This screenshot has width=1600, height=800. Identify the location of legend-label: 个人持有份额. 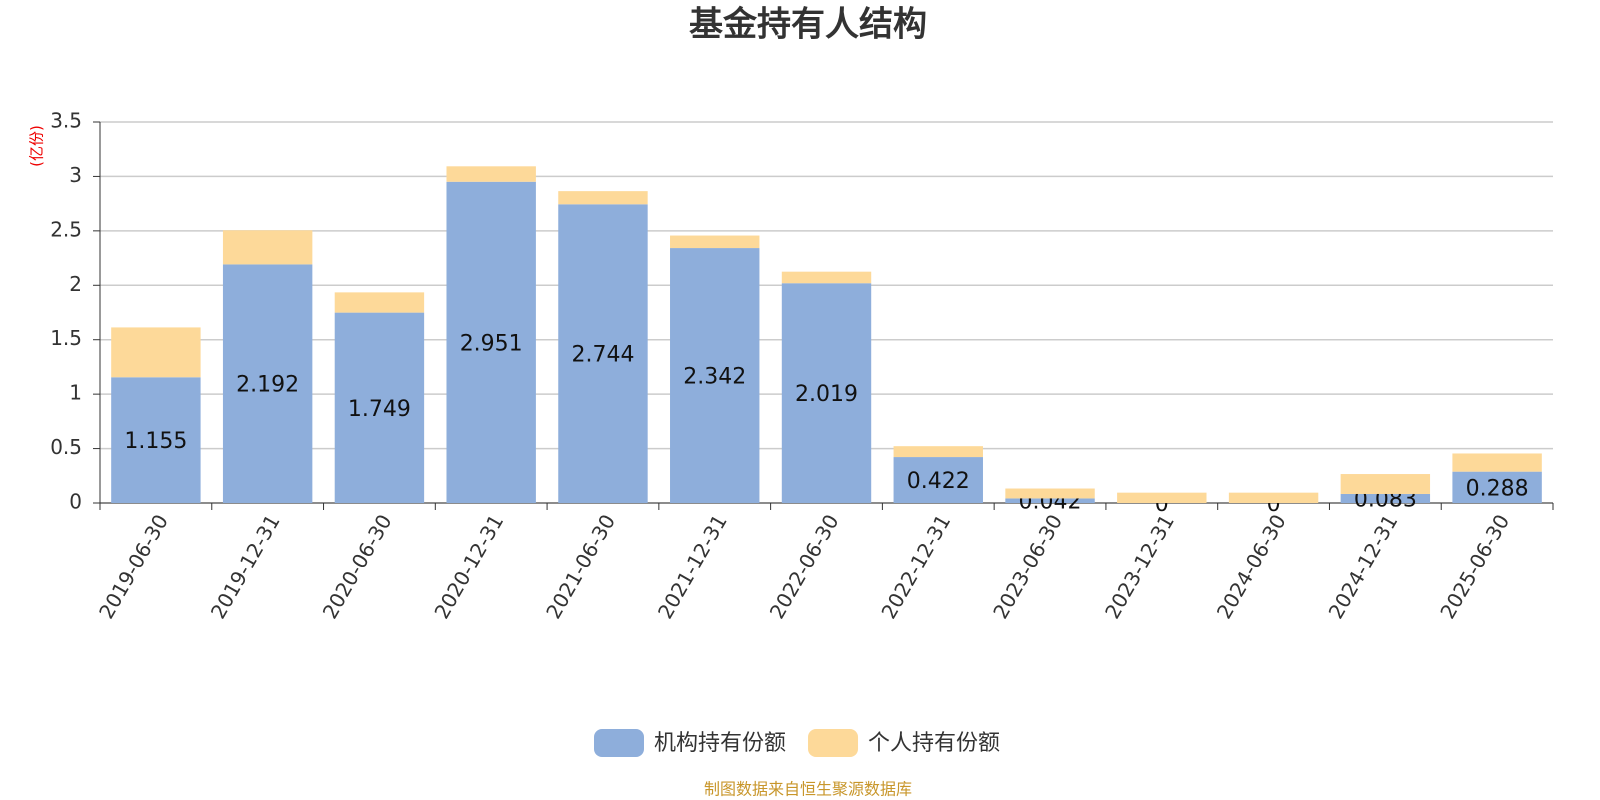
(934, 743).